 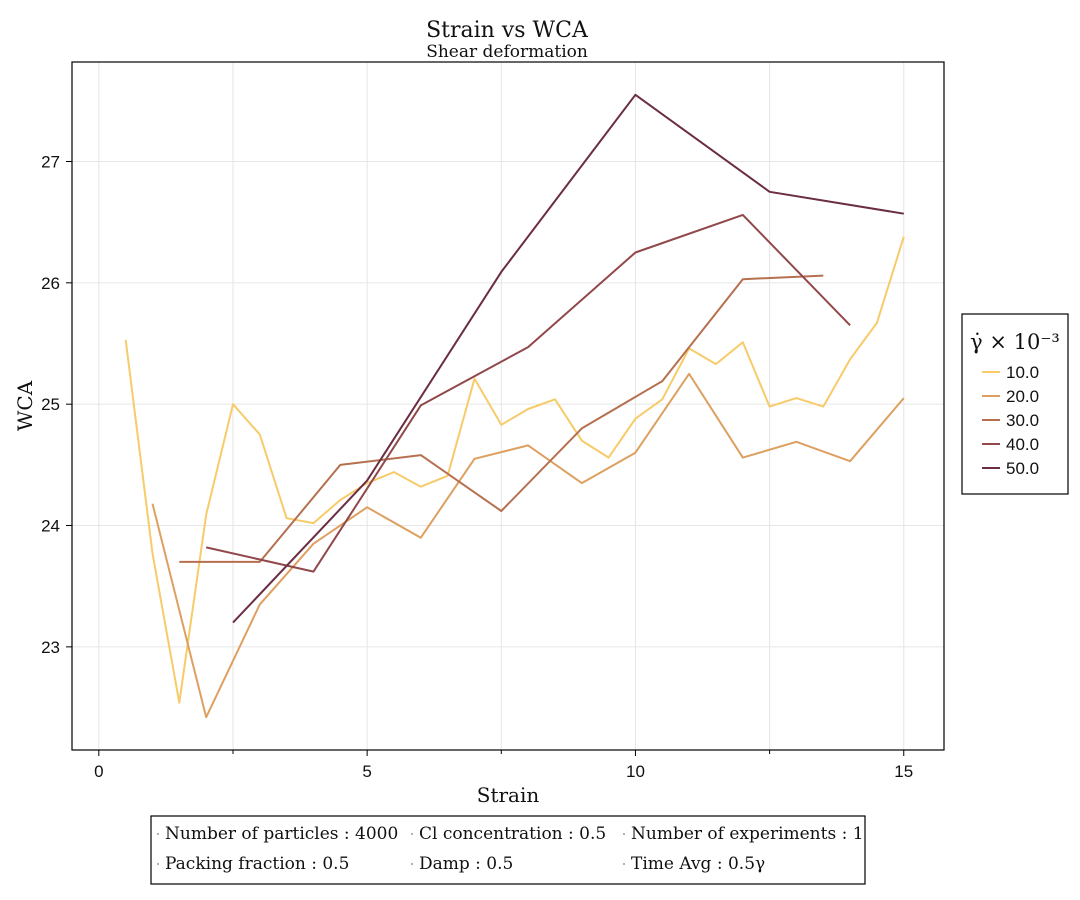 I want to click on y-tick-label: 26, so click(x=50, y=283).